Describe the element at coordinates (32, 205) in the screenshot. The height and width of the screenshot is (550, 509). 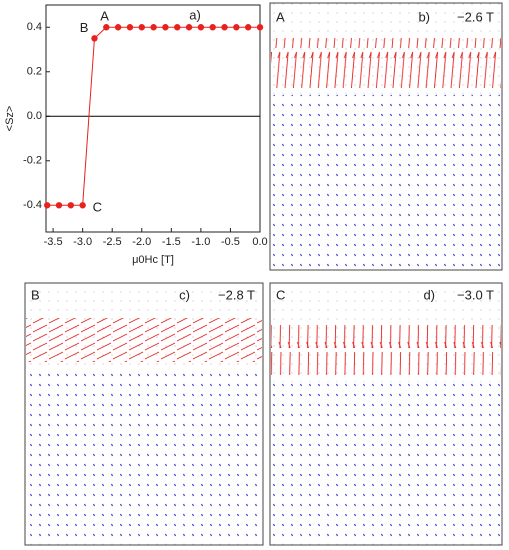
I see `y-tick-label: -0.4` at that location.